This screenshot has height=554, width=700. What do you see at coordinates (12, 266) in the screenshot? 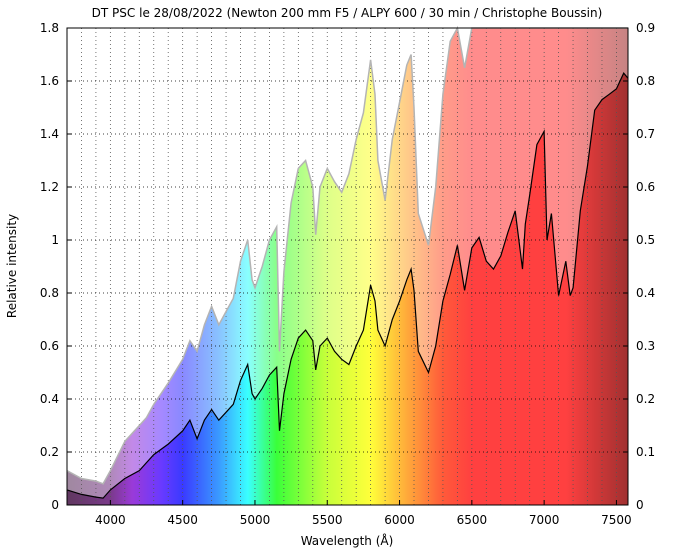
I see `y-axis-label: Relative intensity` at bounding box center [12, 266].